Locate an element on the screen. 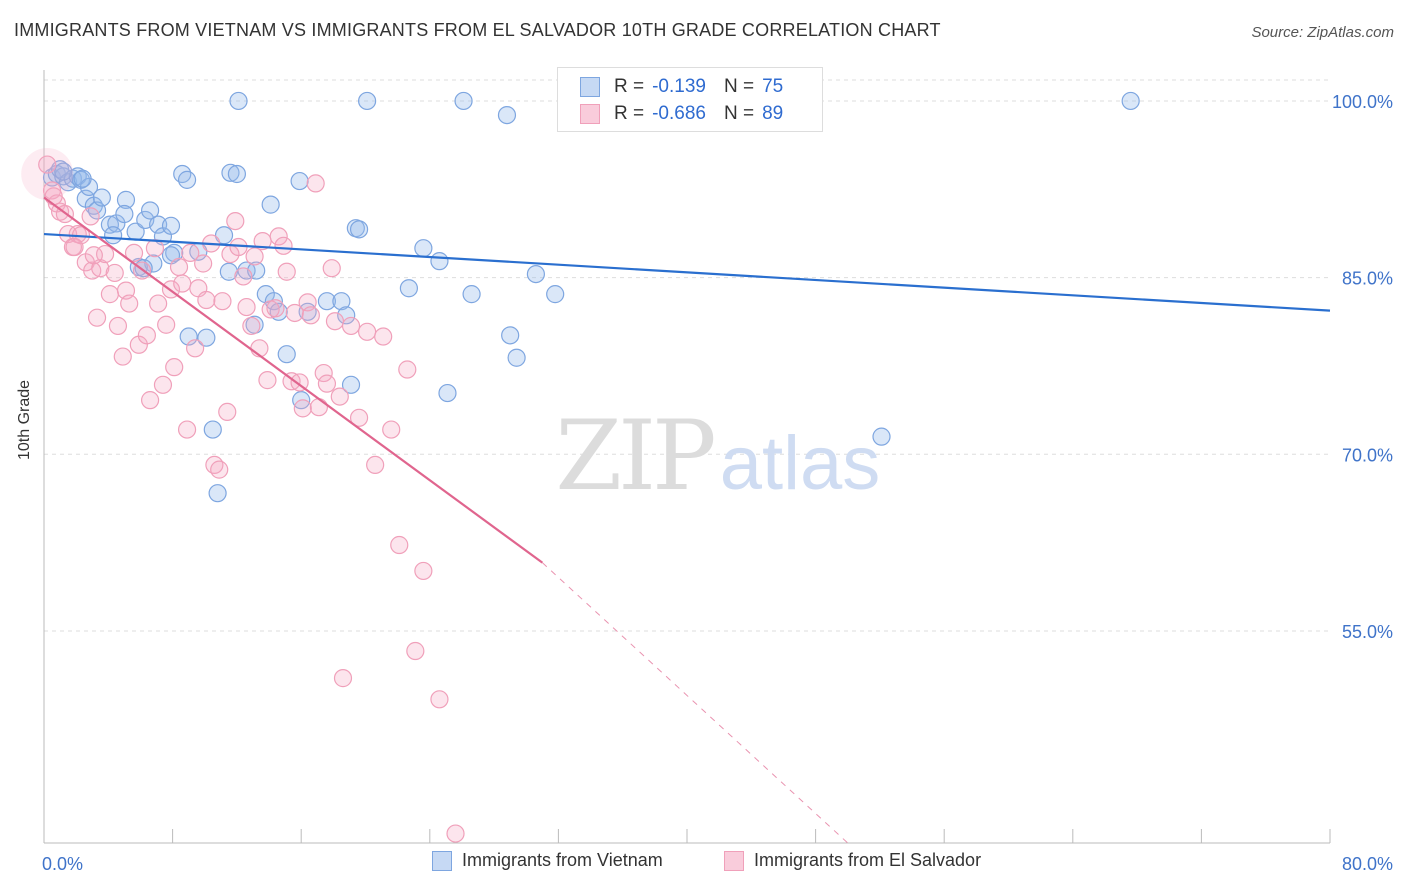  source-label: Source: ZipAtlas.com is located at coordinates (1322, 32).